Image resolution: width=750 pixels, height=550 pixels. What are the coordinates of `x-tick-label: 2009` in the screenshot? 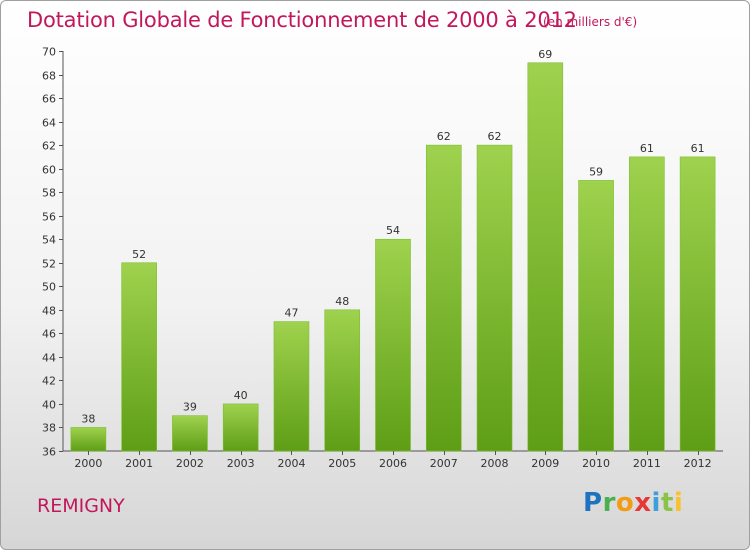 It's located at (545, 463).